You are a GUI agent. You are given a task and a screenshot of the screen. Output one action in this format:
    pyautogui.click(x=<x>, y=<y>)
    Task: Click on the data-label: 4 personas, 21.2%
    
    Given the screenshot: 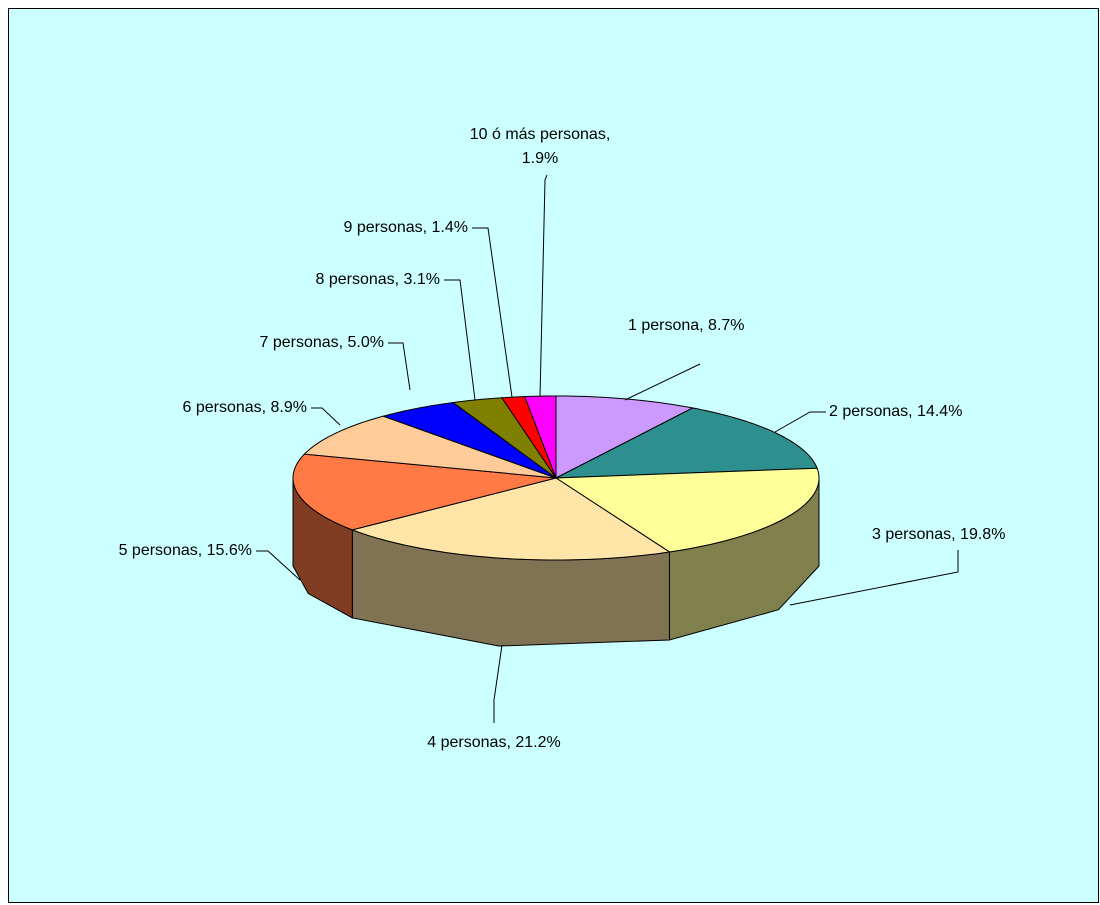 What is the action you would take?
    pyautogui.click(x=493, y=742)
    